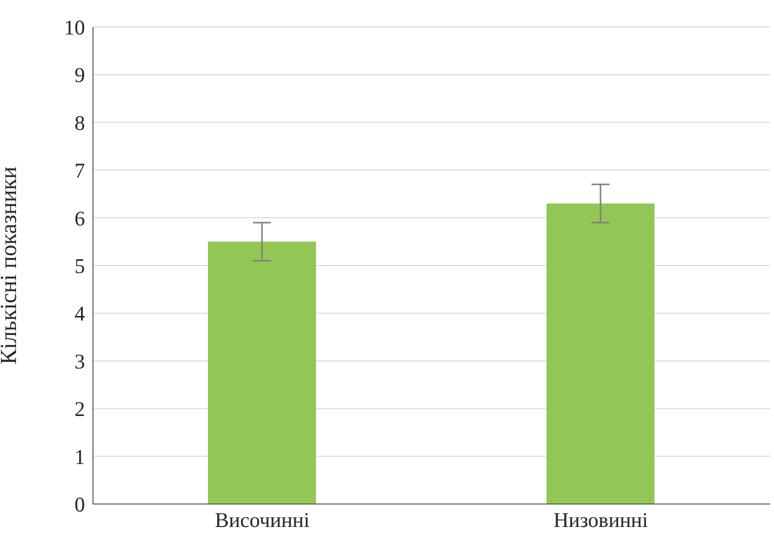 The image size is (774, 549). Describe the element at coordinates (79, 361) in the screenshot. I see `y-tick-label: 3` at that location.